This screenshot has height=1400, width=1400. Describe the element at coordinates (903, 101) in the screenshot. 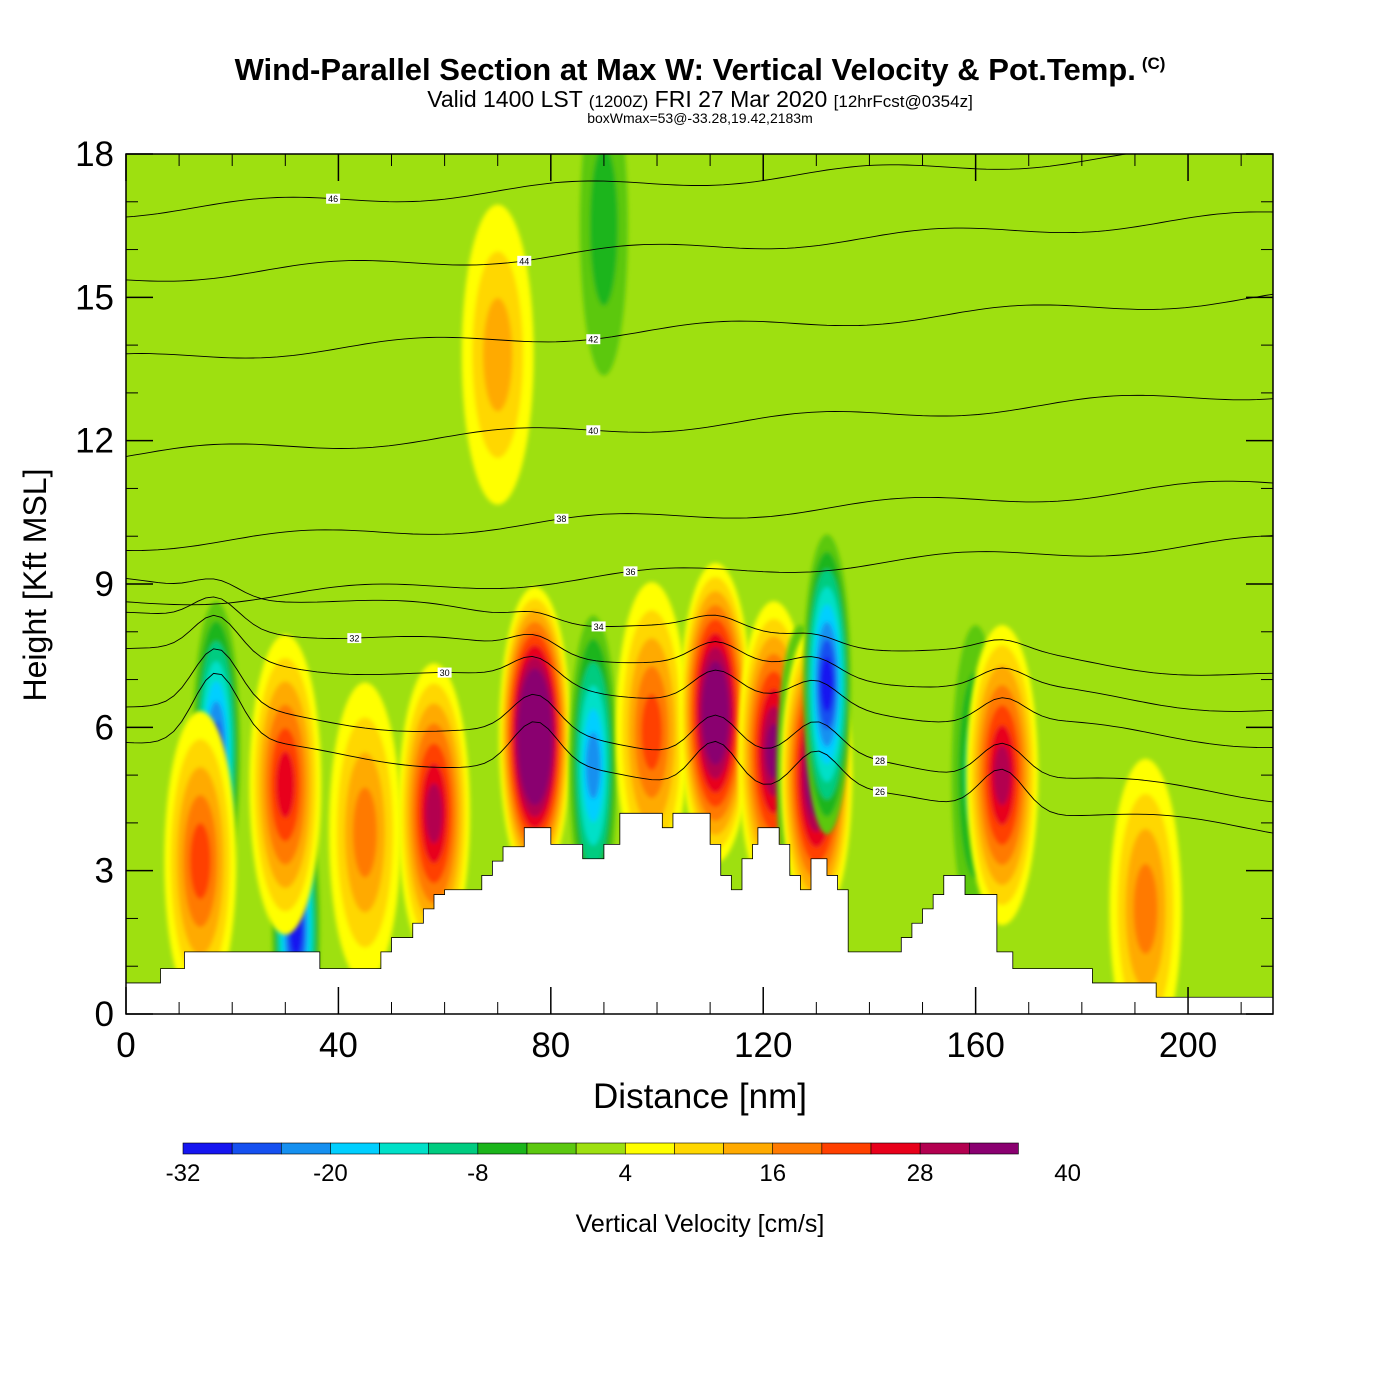

I see `forecast-info: [12hrFcst@0354z]` at that location.